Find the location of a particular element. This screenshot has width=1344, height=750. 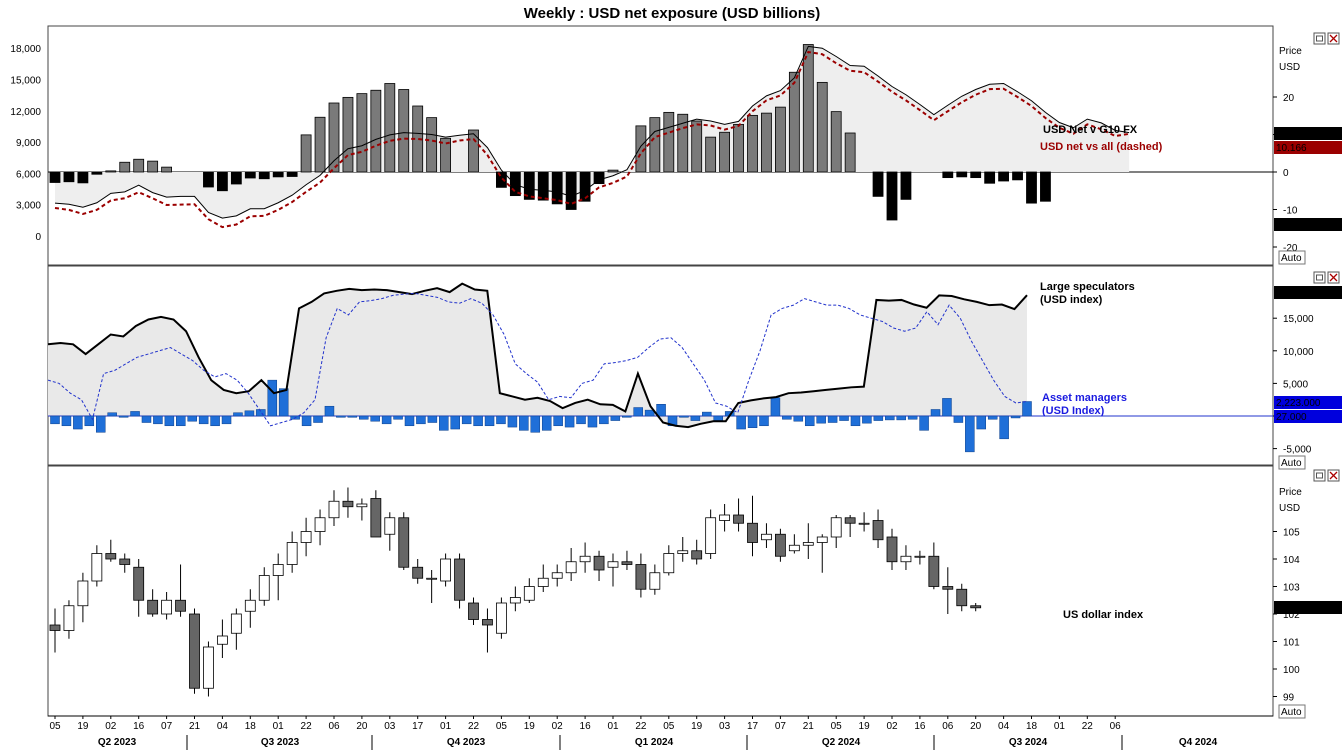

quarter-label: Q3 2024 is located at coordinates (1028, 742).